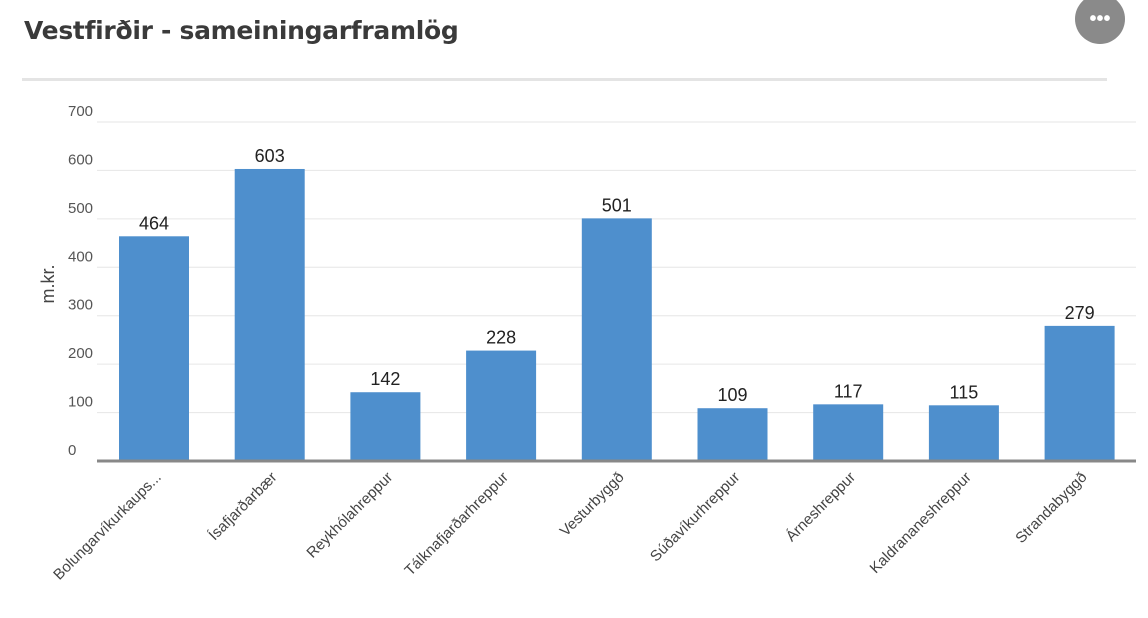 This screenshot has height=618, width=1148. What do you see at coordinates (80, 353) in the screenshot?
I see `y-tick-label: 200` at bounding box center [80, 353].